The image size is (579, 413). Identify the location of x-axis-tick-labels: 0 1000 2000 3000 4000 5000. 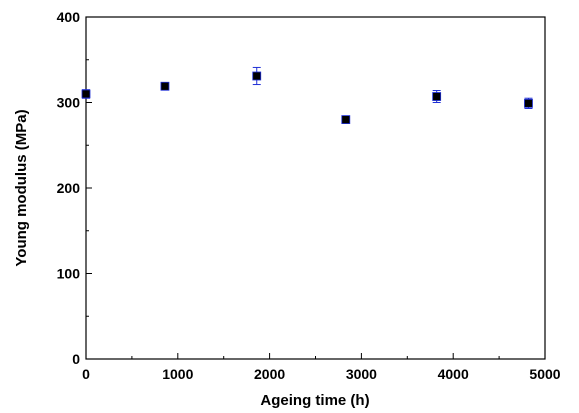
(321, 374).